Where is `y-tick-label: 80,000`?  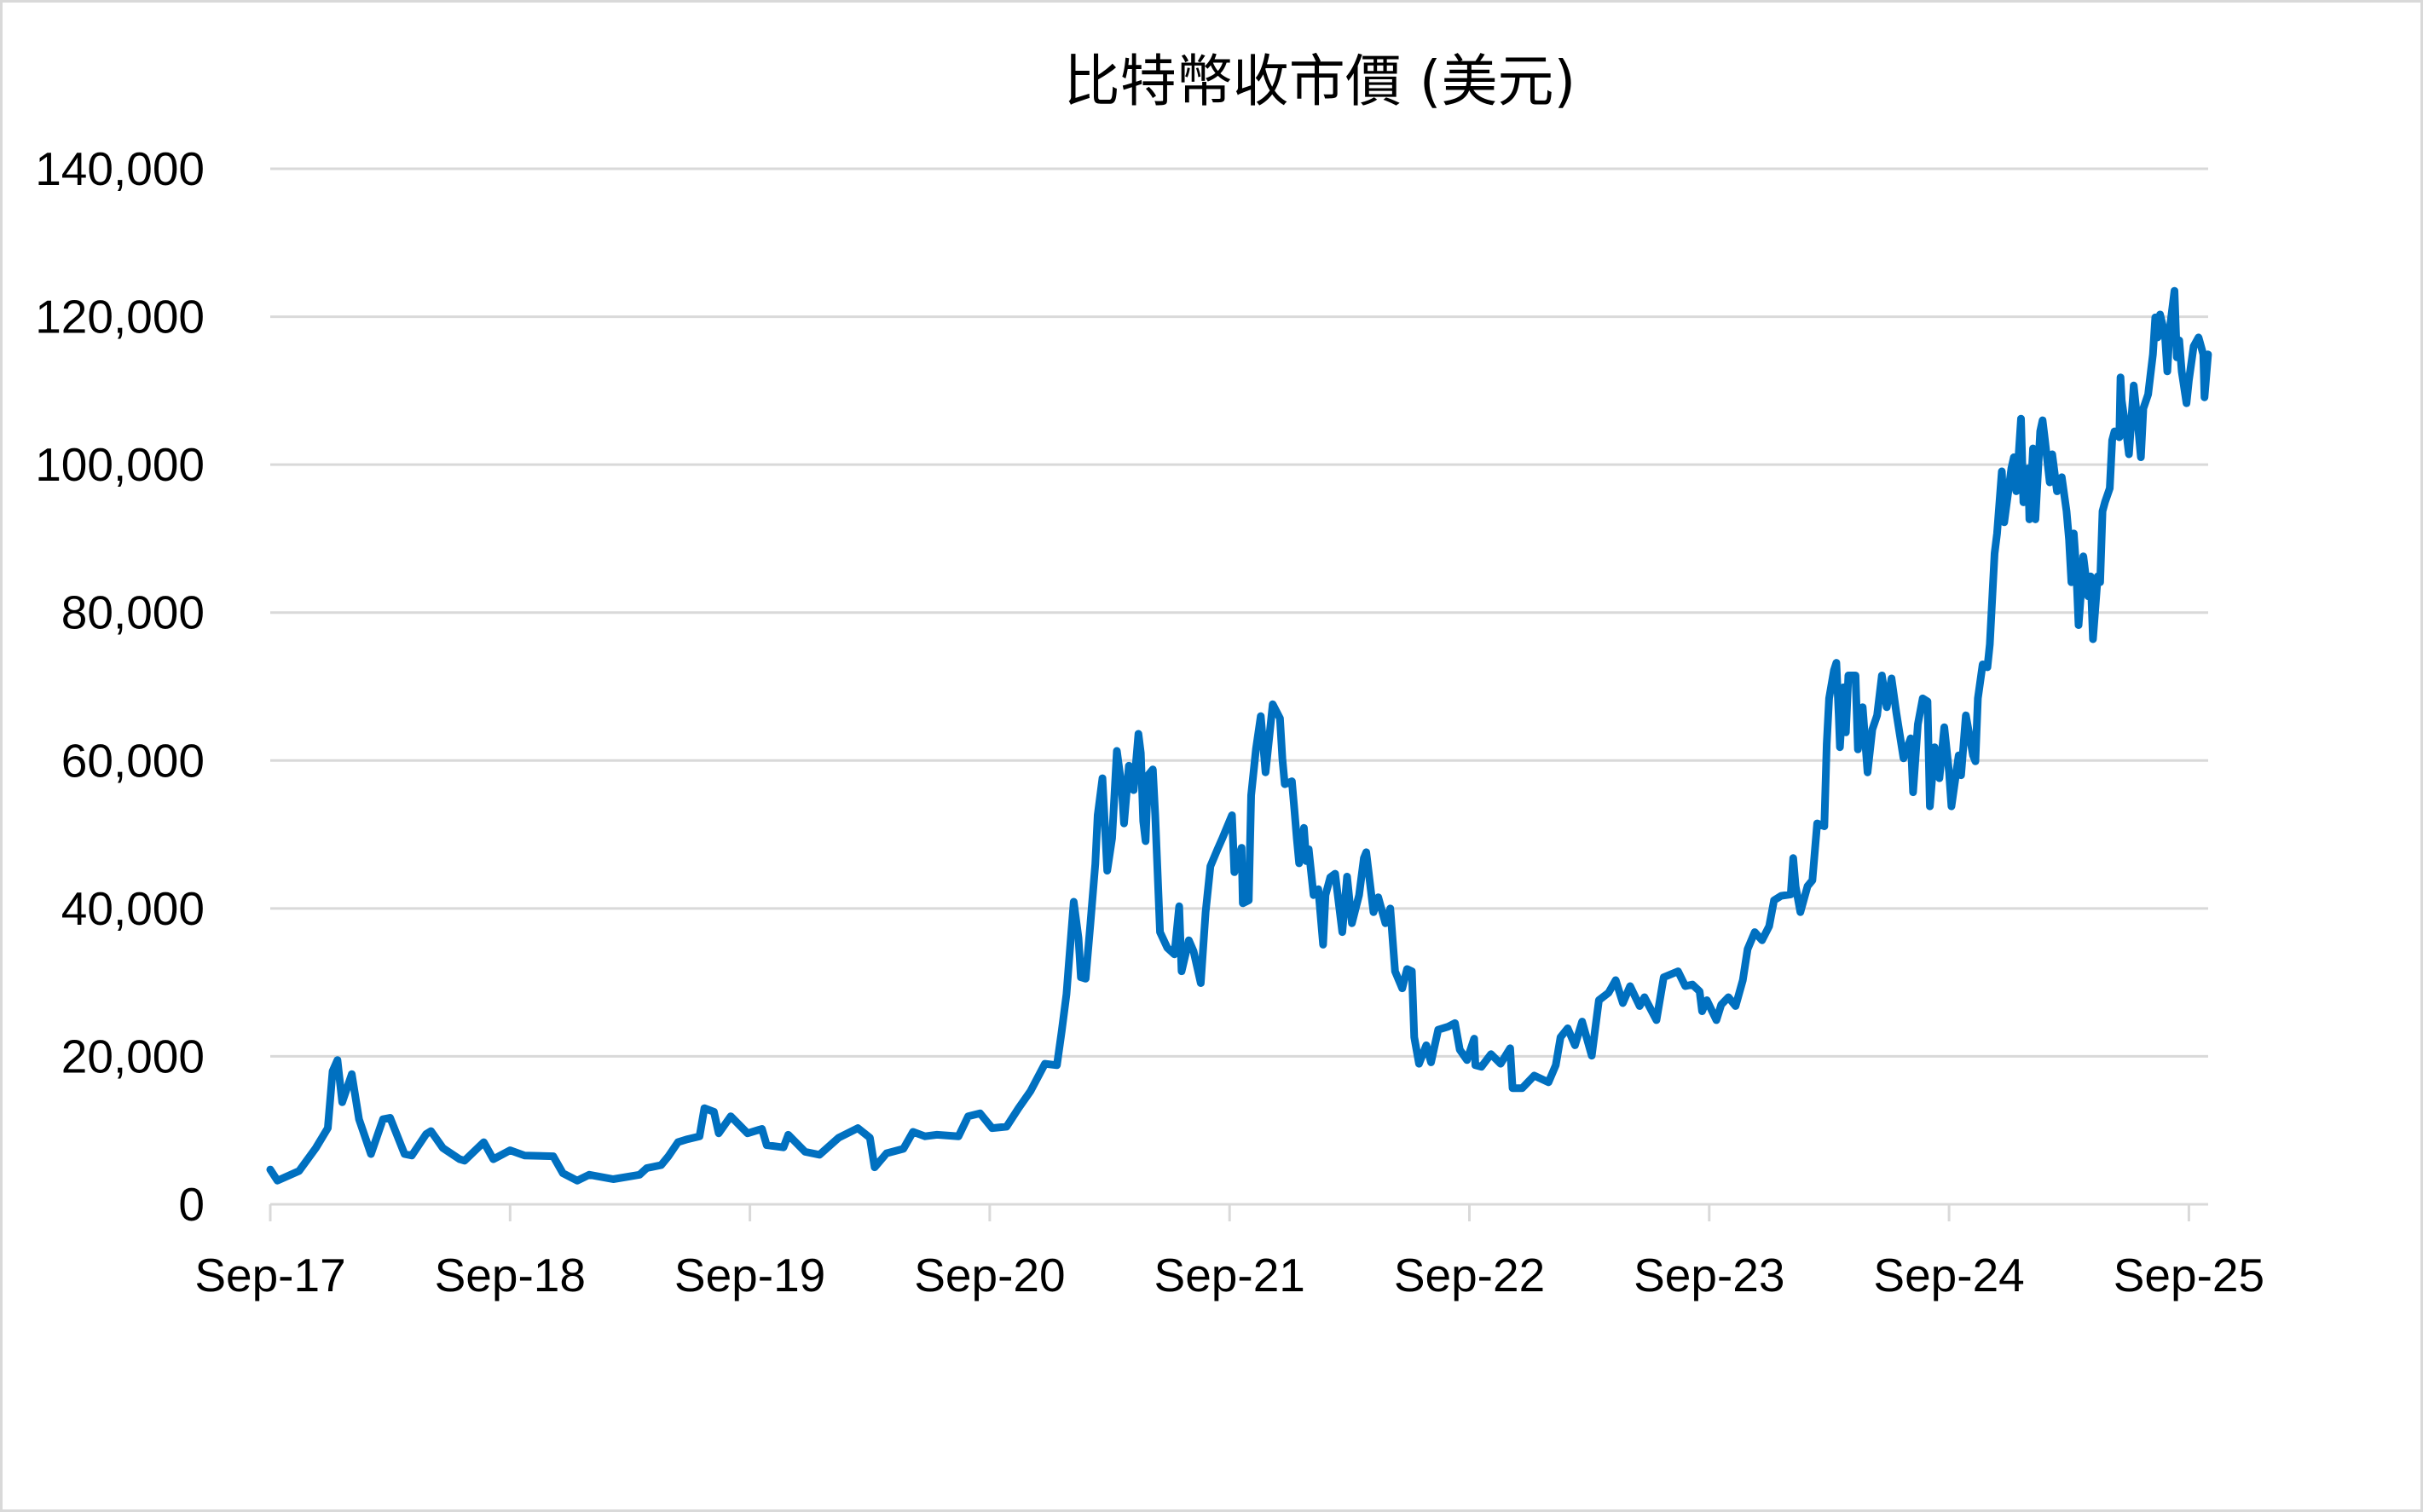 y-tick-label: 80,000 is located at coordinates (133, 612).